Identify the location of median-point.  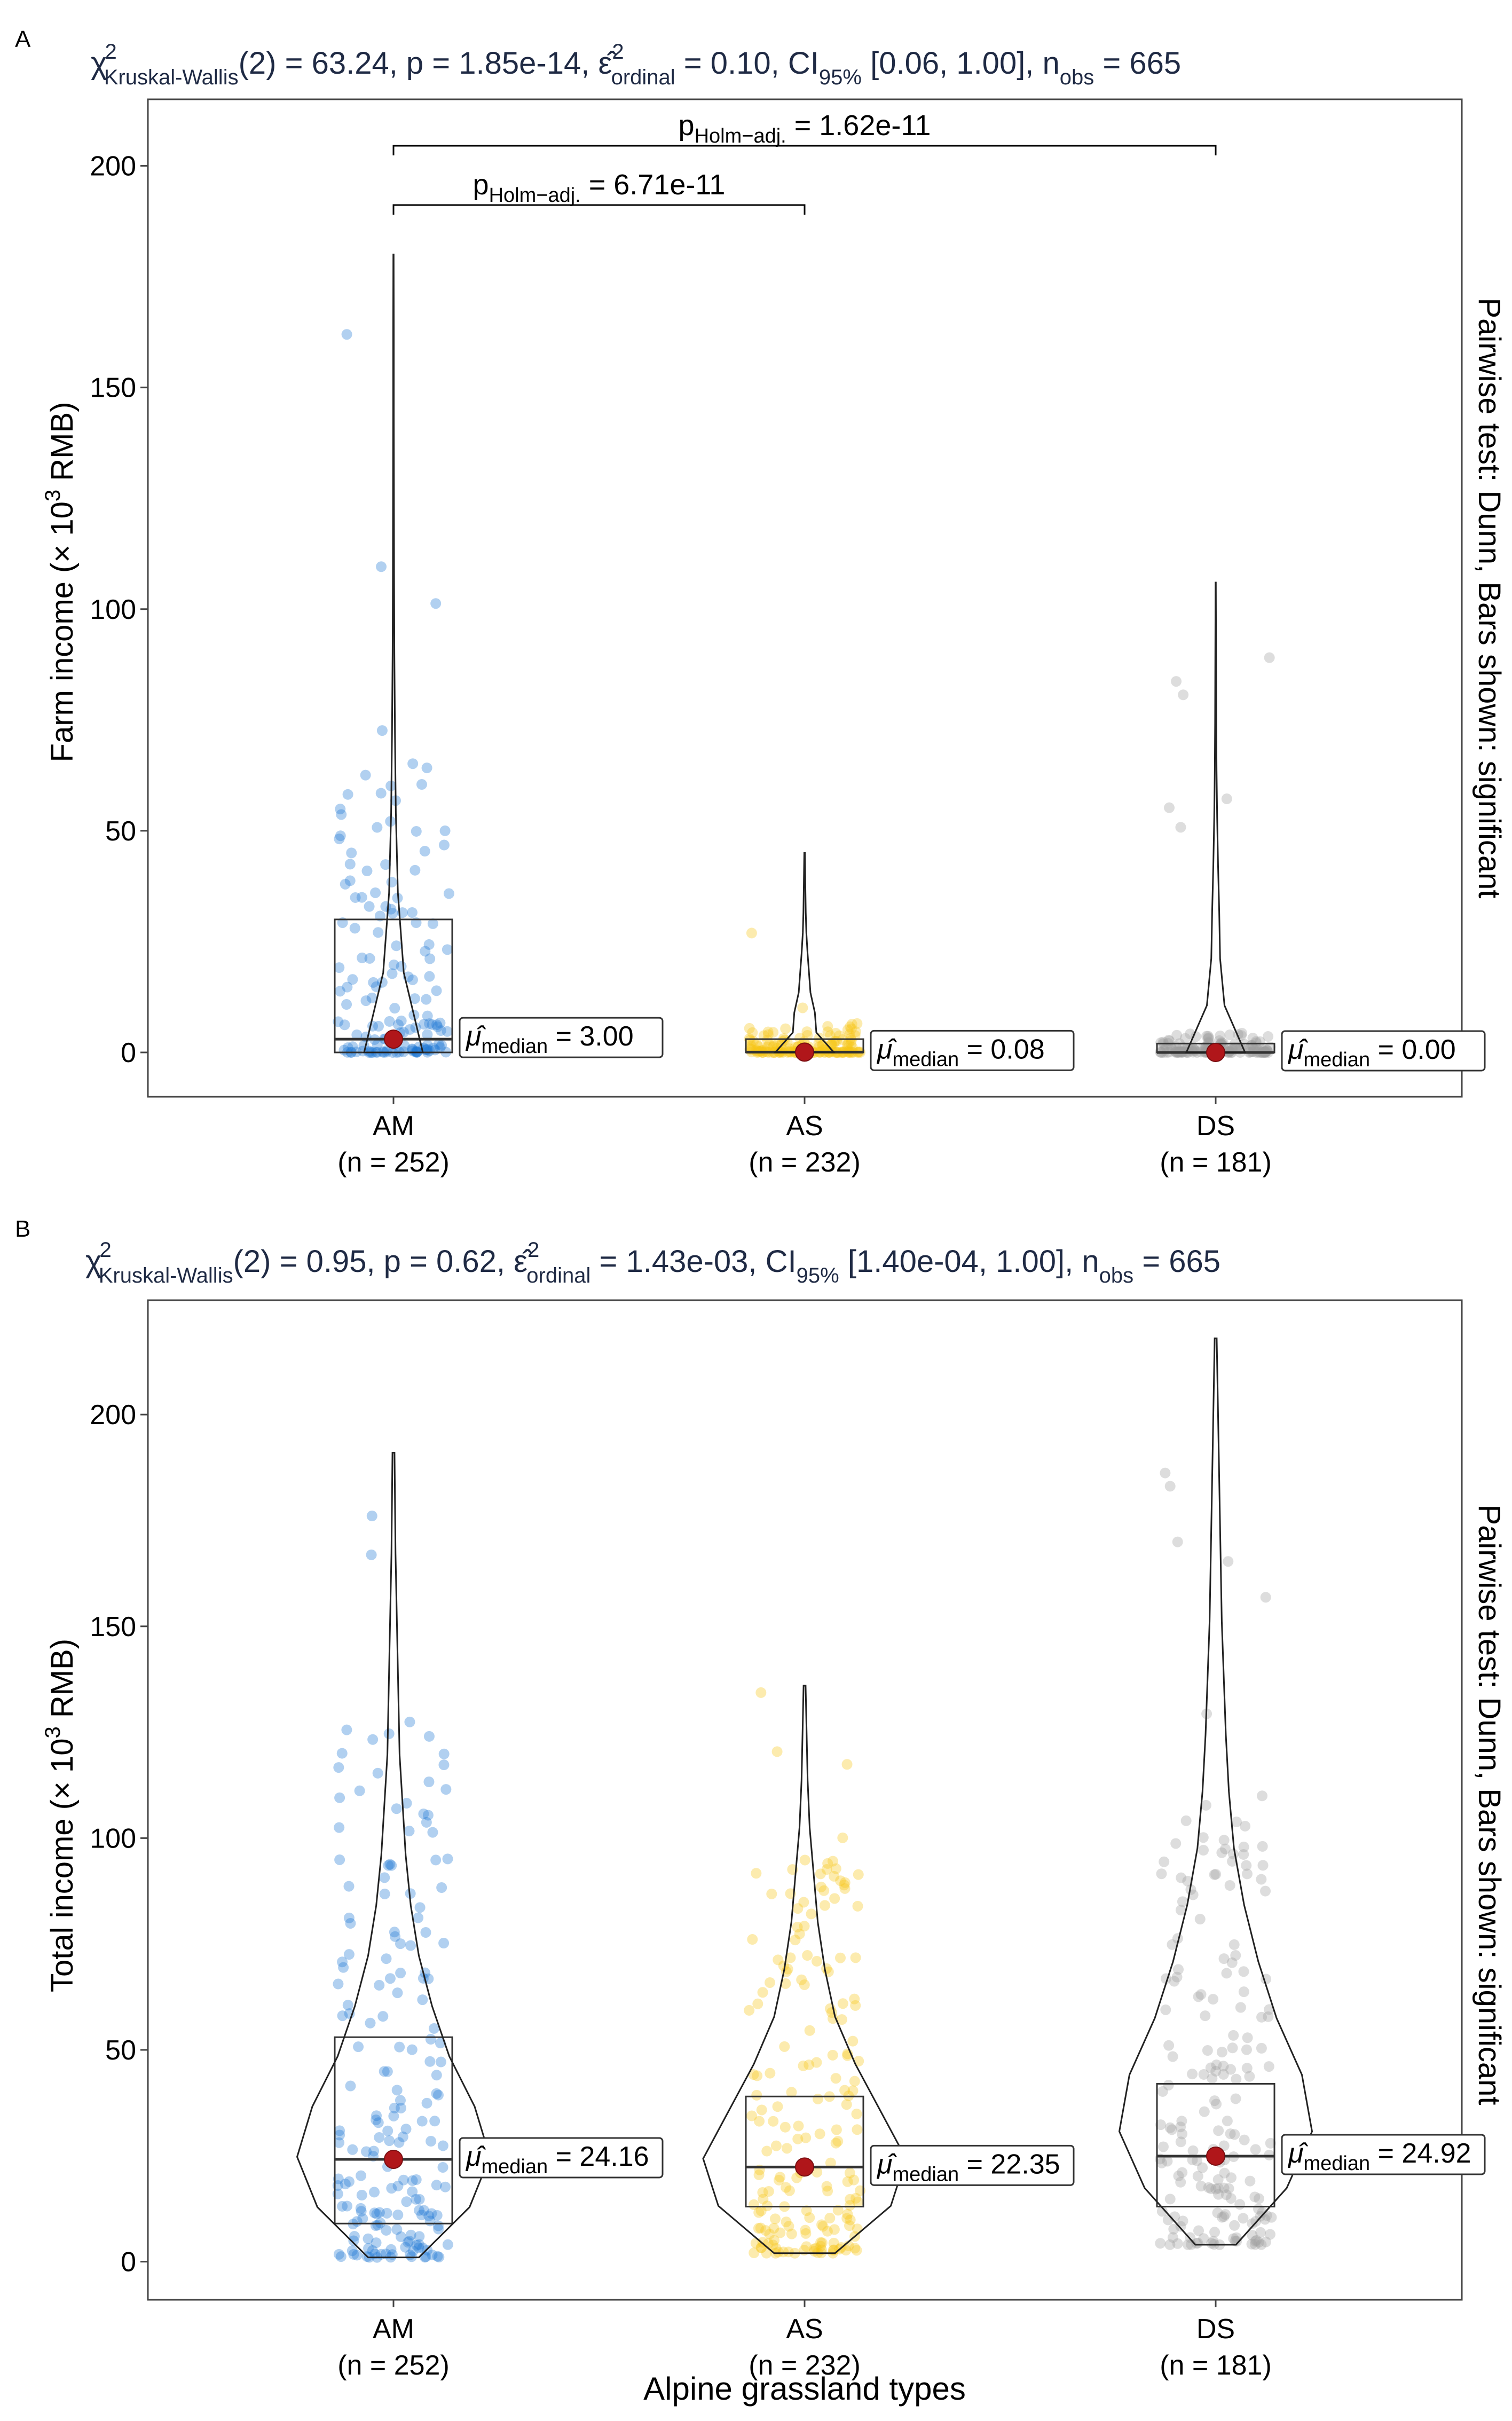
(1215, 2156).